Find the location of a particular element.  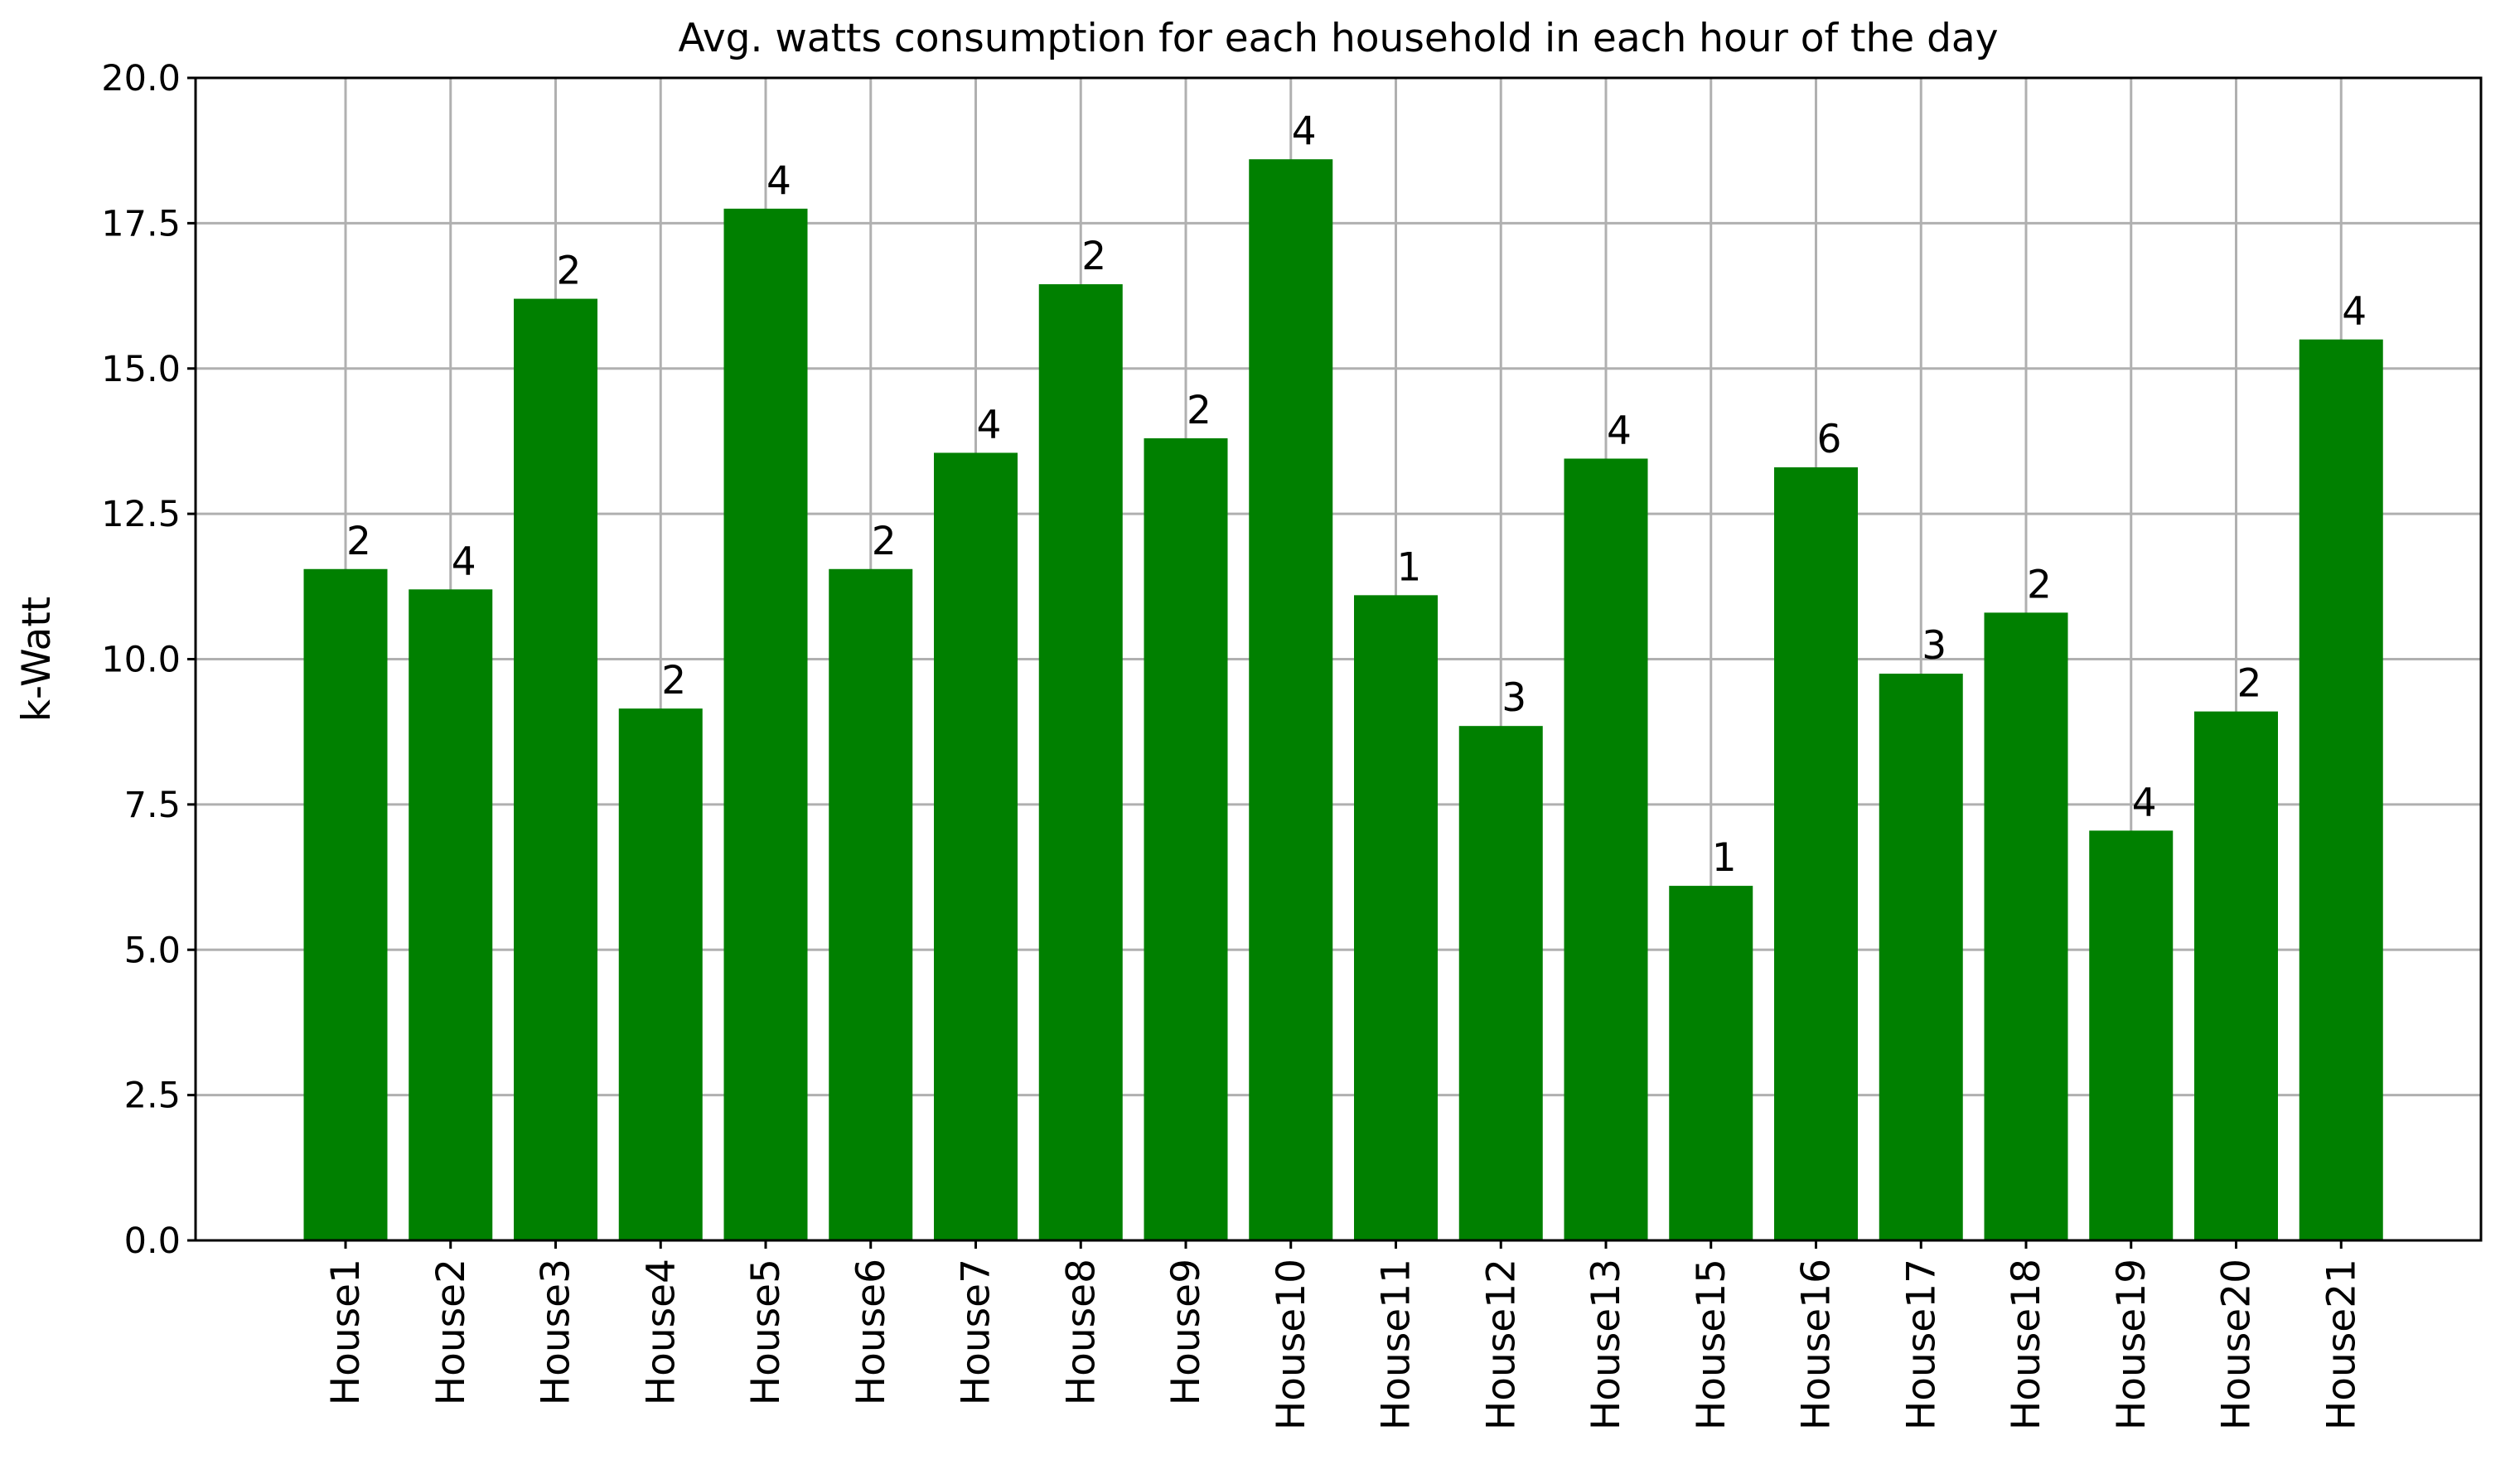

bar-house20 is located at coordinates (2236, 975).